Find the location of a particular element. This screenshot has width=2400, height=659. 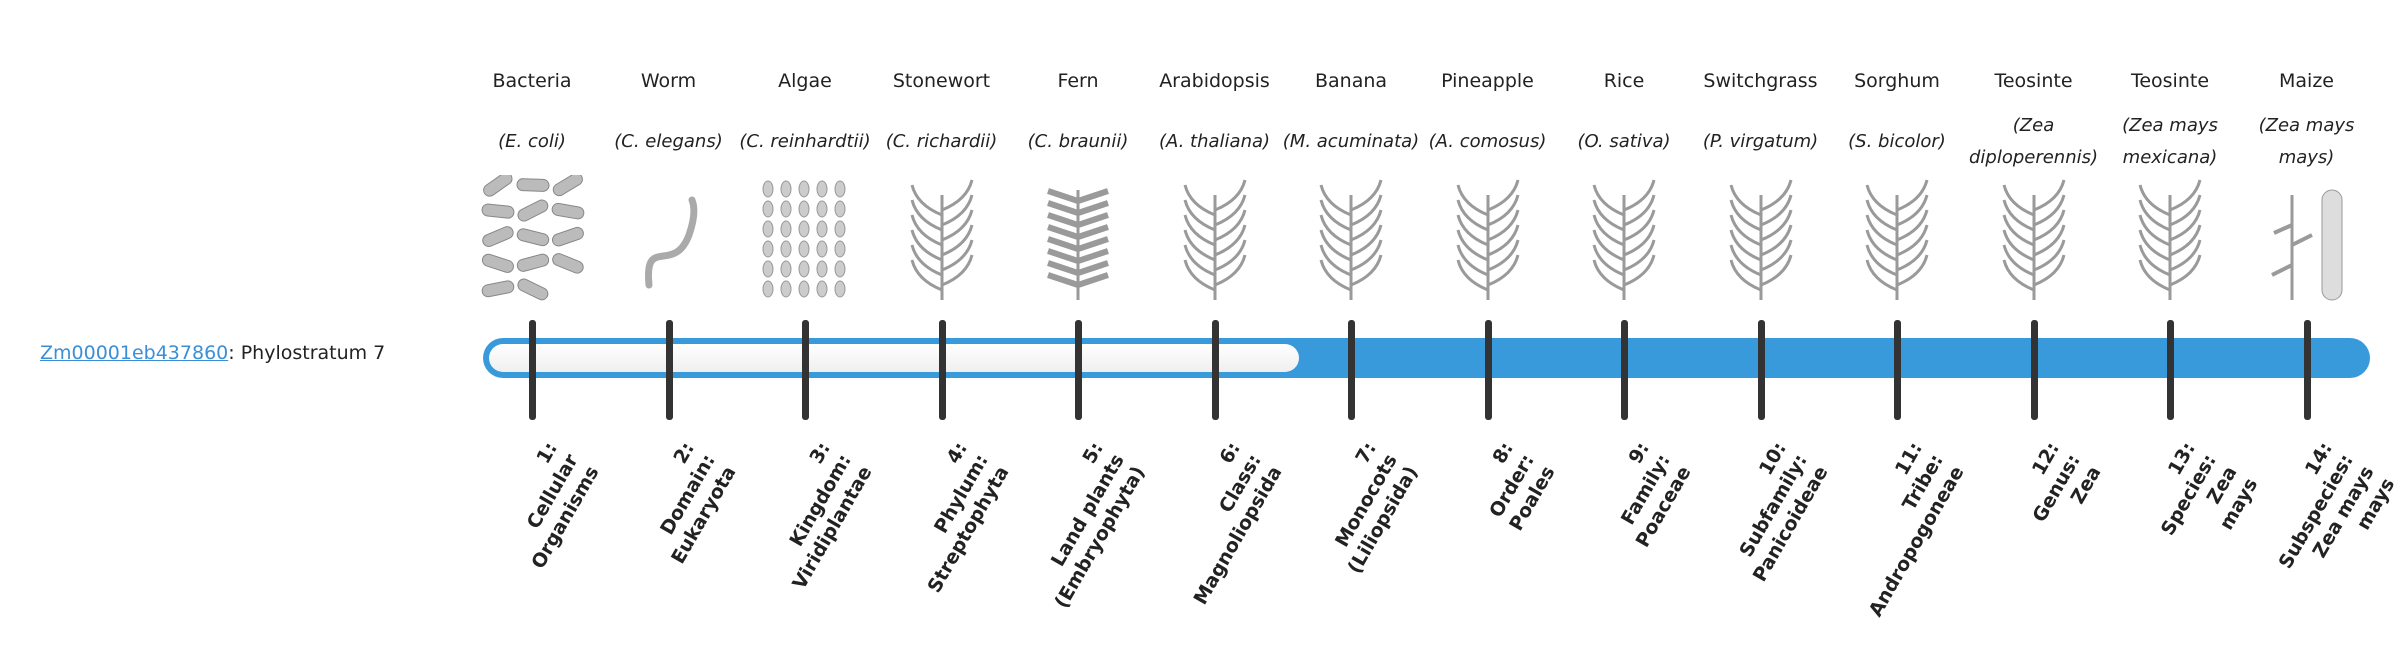

organism-column: Algae (C. reinhardtii) is located at coordinates (805, 122).